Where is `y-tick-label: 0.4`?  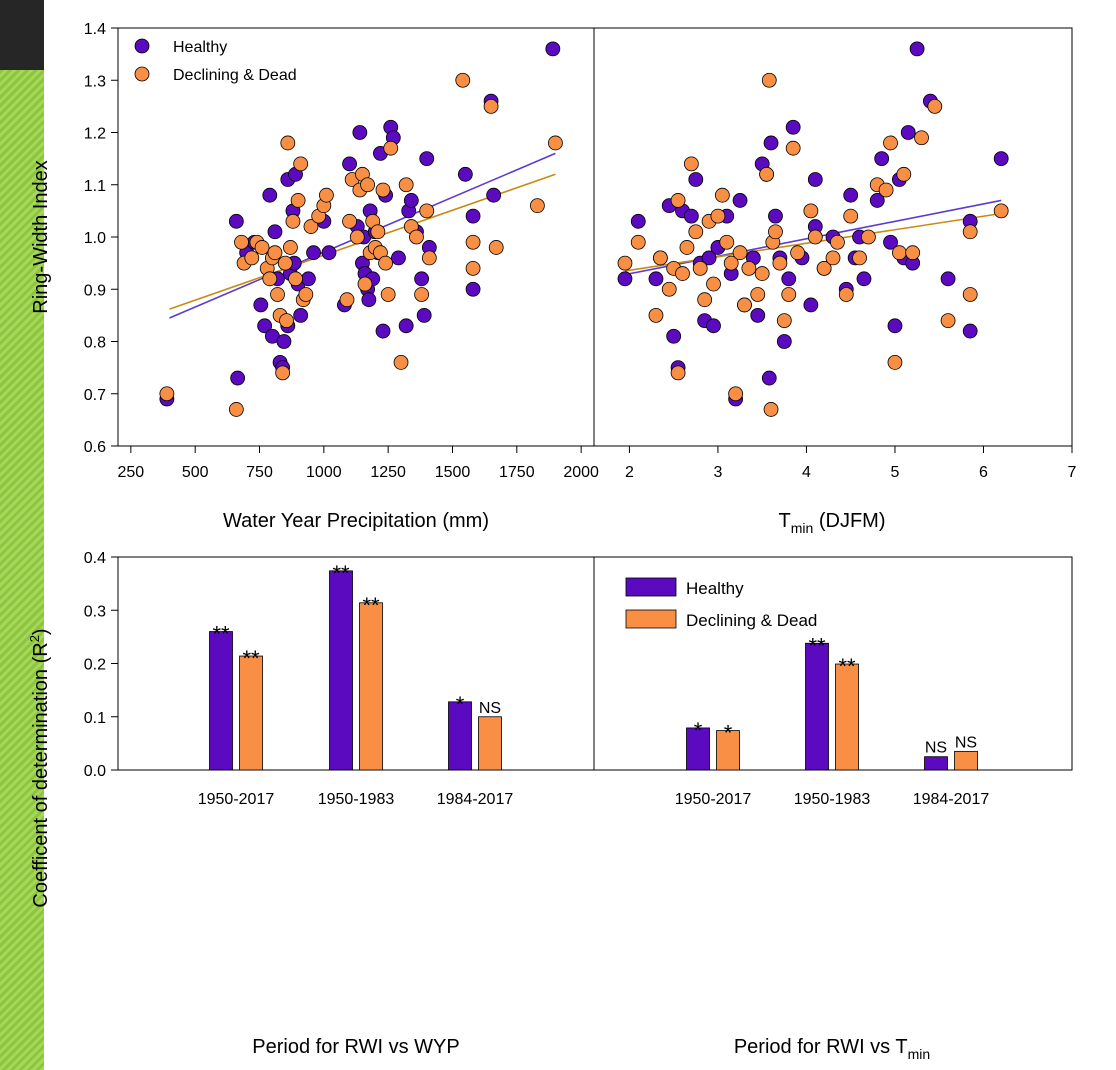 y-tick-label: 0.4 is located at coordinates (95, 558).